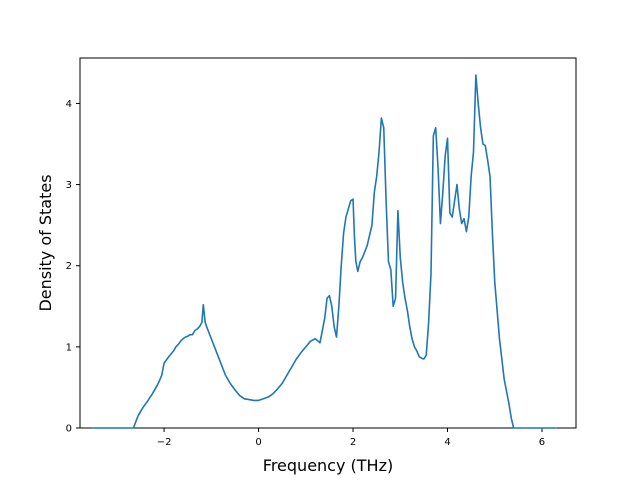  I want to click on x-tick-label: 0, so click(258, 442).